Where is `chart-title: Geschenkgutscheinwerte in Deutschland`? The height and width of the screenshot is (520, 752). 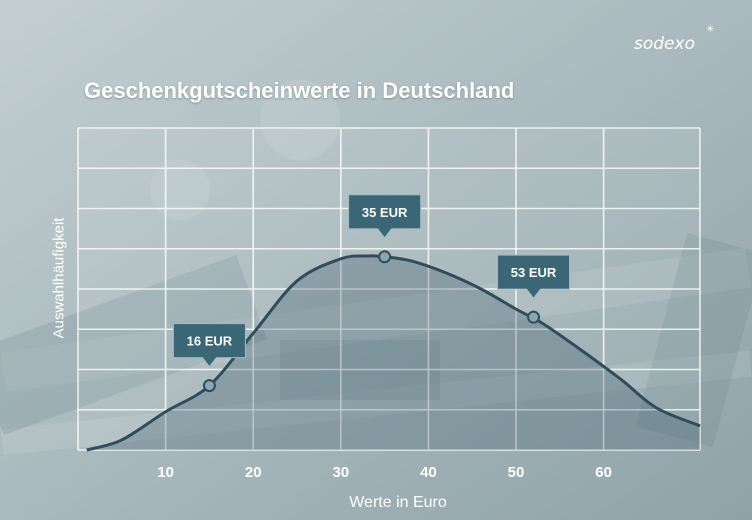
chart-title: Geschenkgutscheinwerte in Deutschland is located at coordinates (299, 90).